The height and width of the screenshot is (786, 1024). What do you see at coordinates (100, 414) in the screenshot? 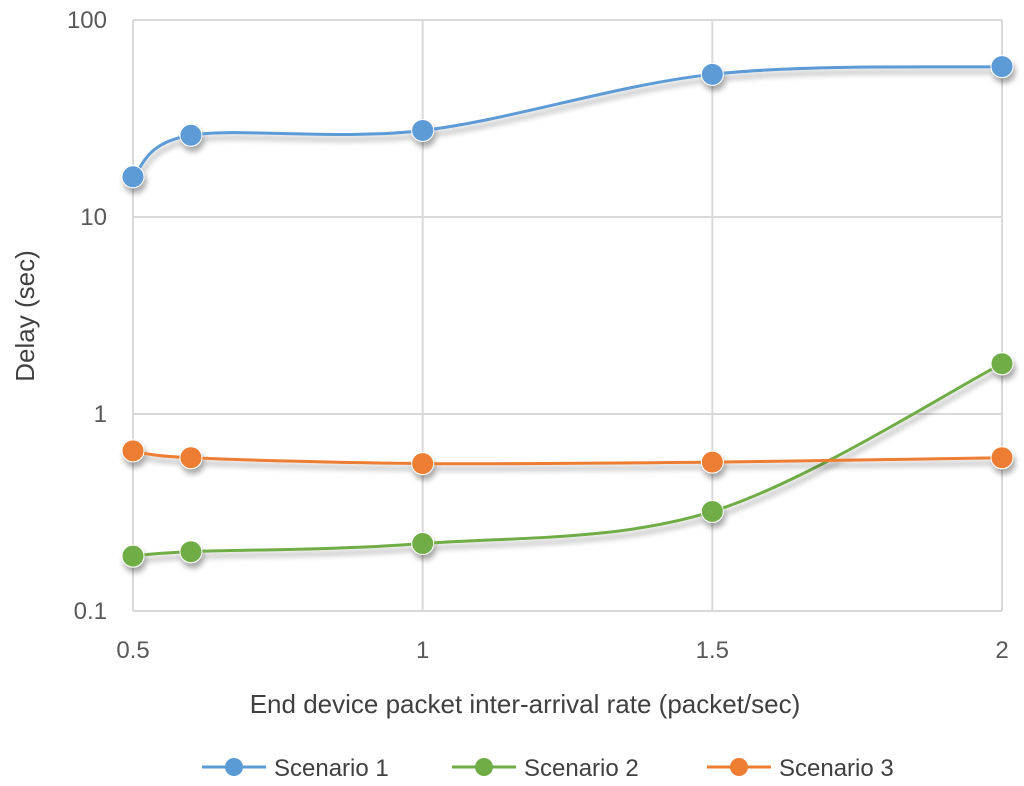
I see `y-tick-label: 1` at bounding box center [100, 414].